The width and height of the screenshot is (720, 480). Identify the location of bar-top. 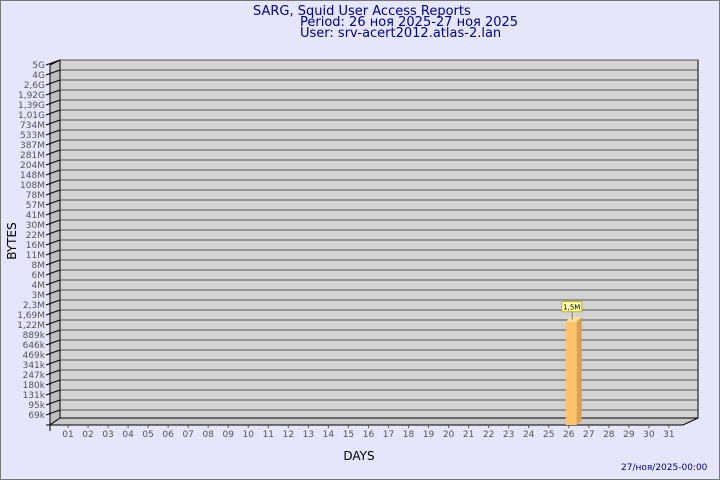
(573, 319).